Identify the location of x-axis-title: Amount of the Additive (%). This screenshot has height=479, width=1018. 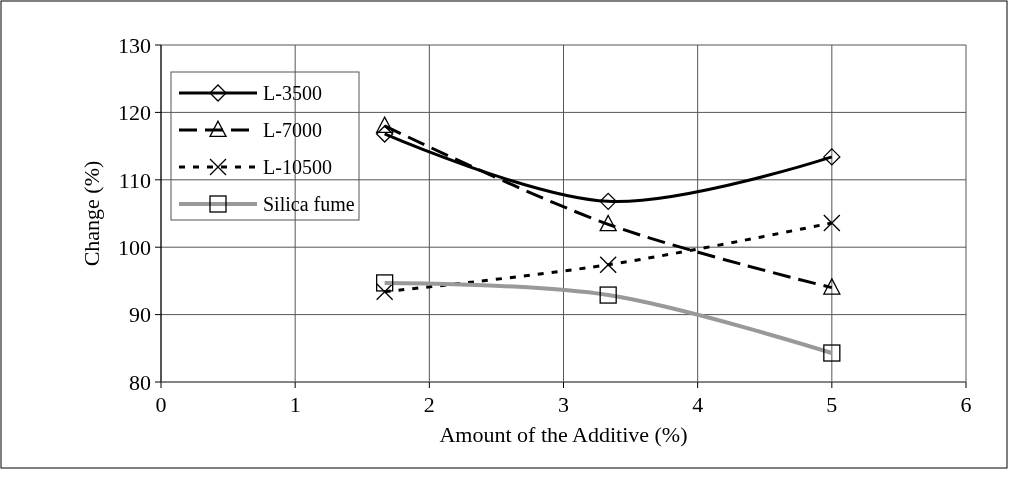
(563, 434).